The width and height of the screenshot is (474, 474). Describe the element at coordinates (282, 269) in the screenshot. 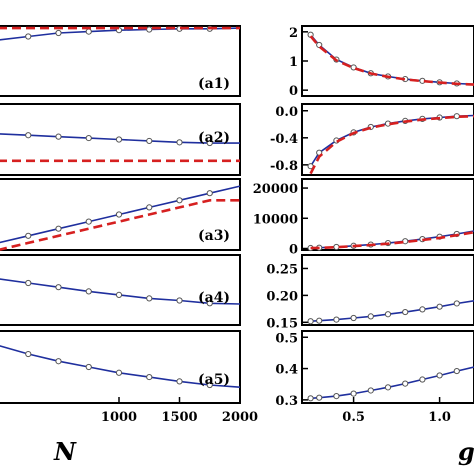

I see `ytick-label-b4: 0.25` at that location.